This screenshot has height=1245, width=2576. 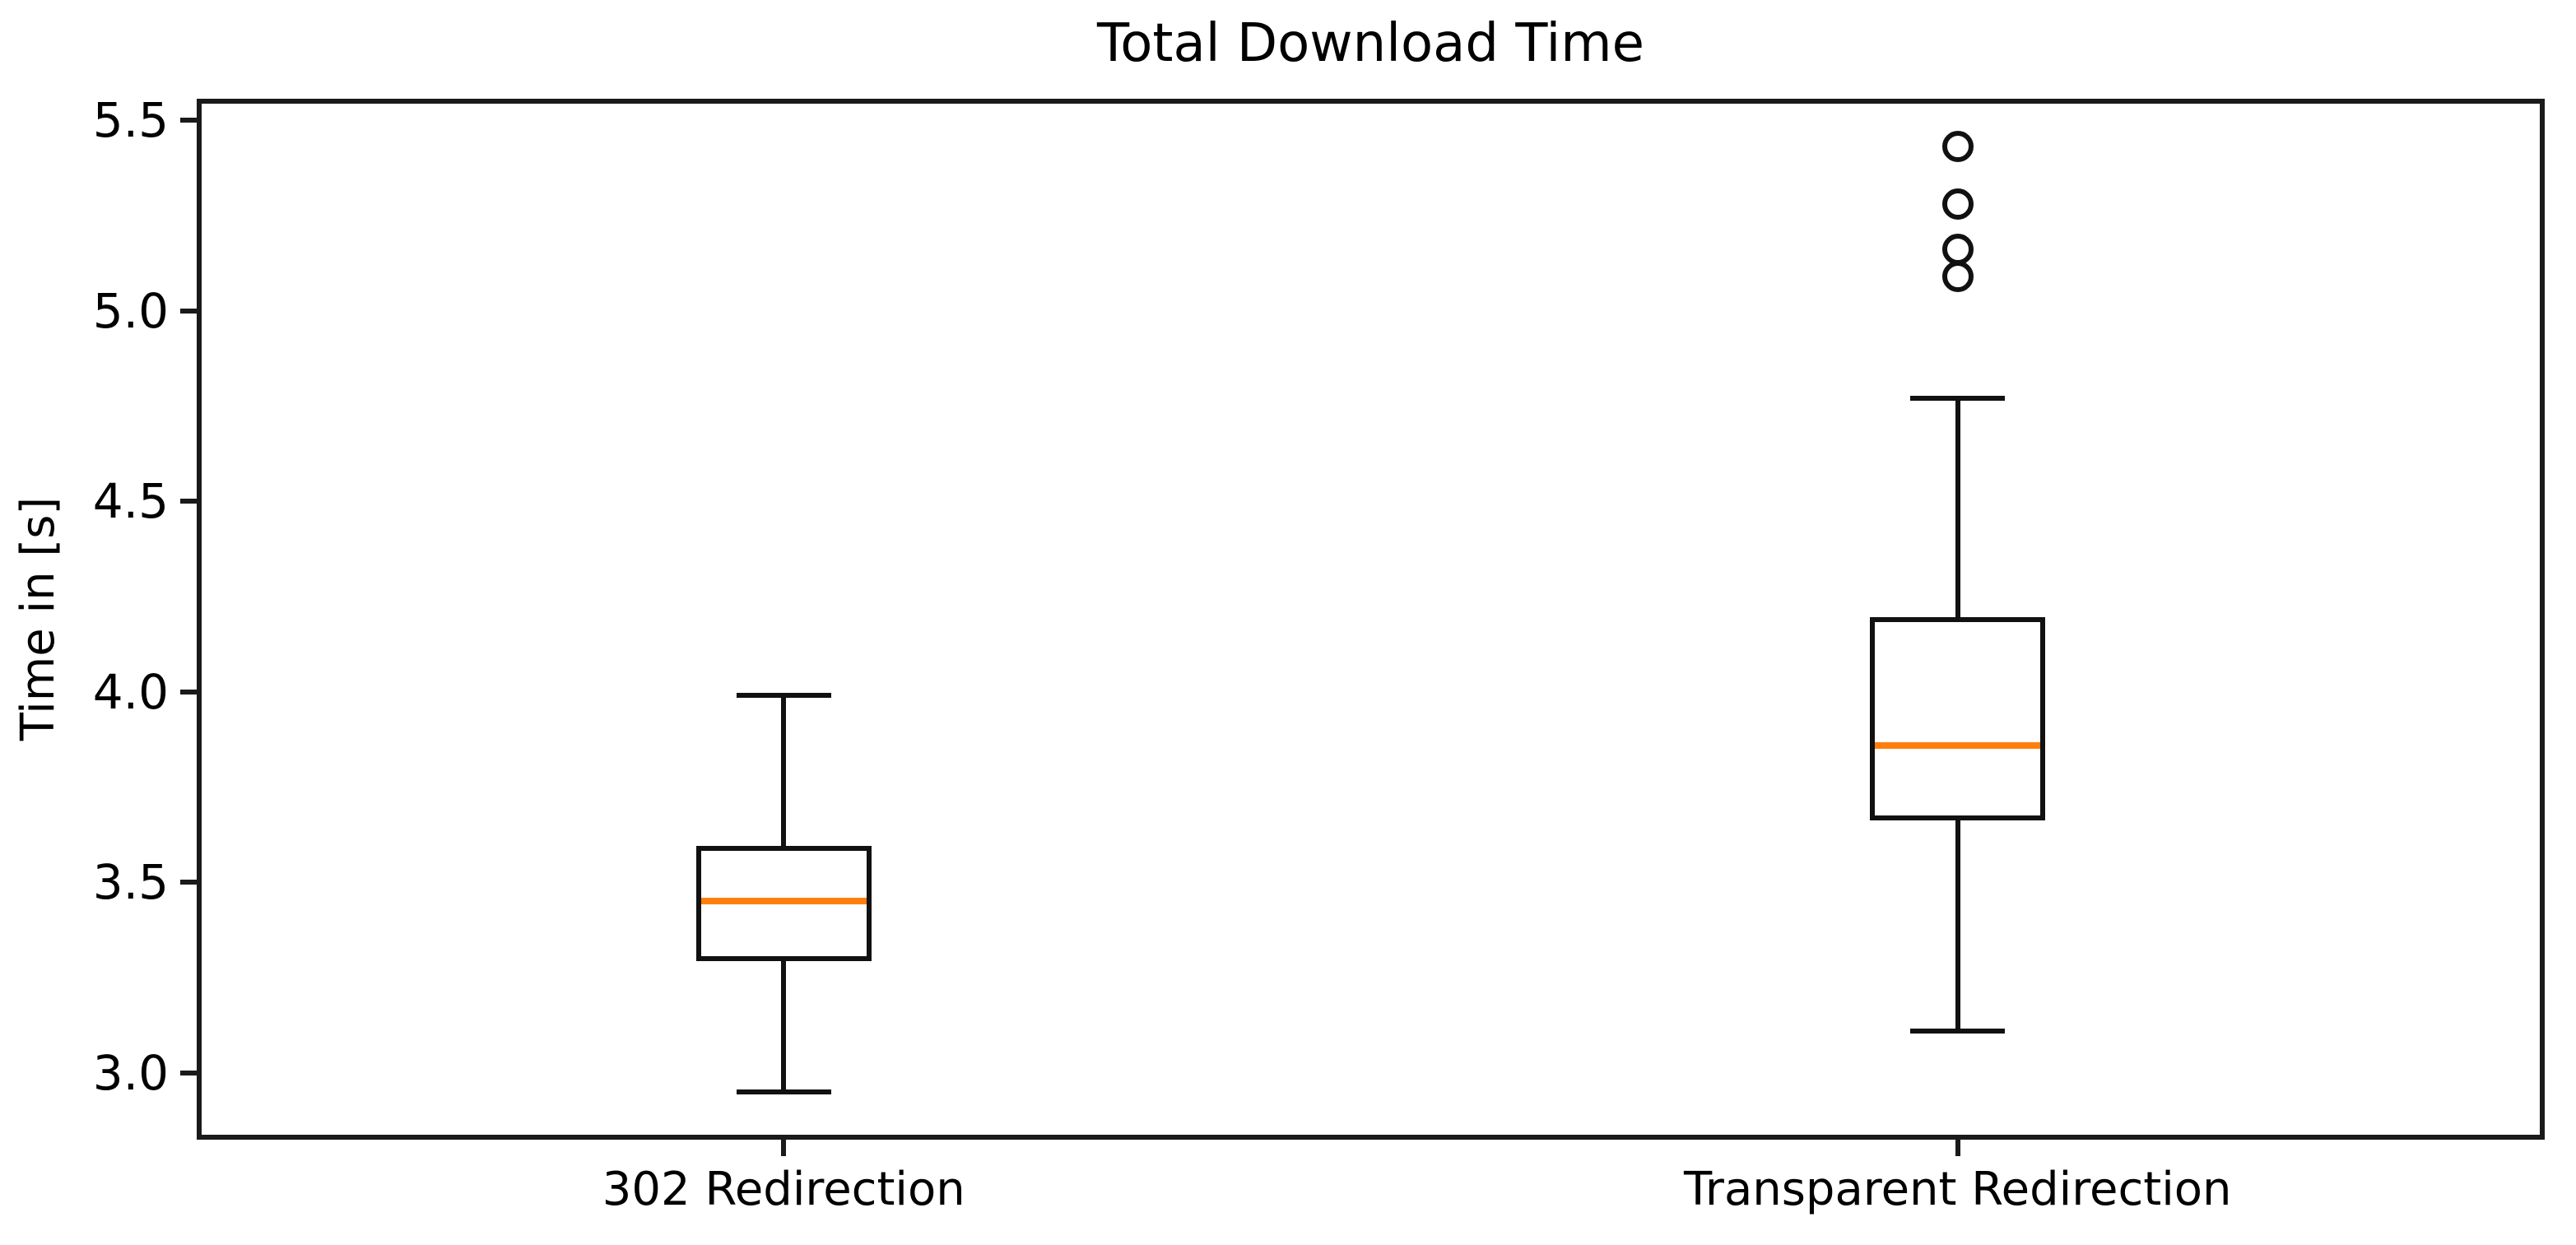 I want to click on y-tick-label: 4.0, so click(x=130, y=691).